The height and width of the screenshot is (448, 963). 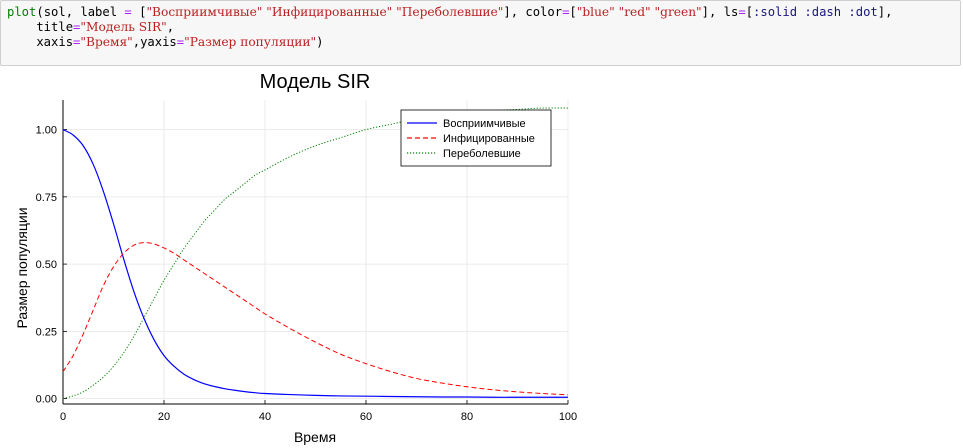 I want to click on code-token: "blue" "red" "green", so click(x=639, y=12).